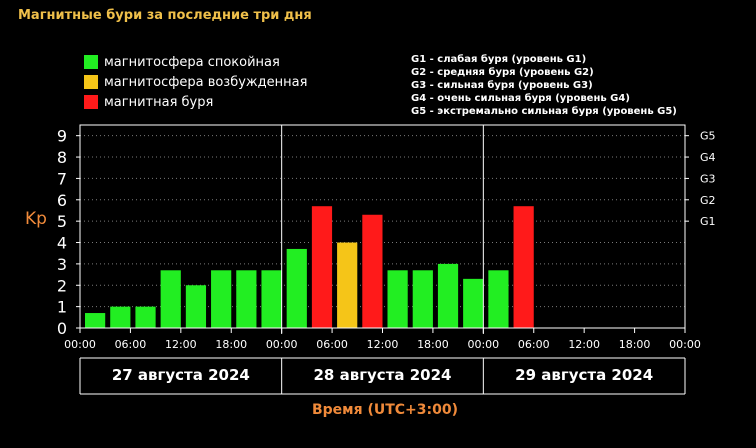 The height and width of the screenshot is (448, 756). Describe the element at coordinates (520, 98) in the screenshot. I see `gscale-g4: G4 - очень сильная буря (уровень G4)` at that location.